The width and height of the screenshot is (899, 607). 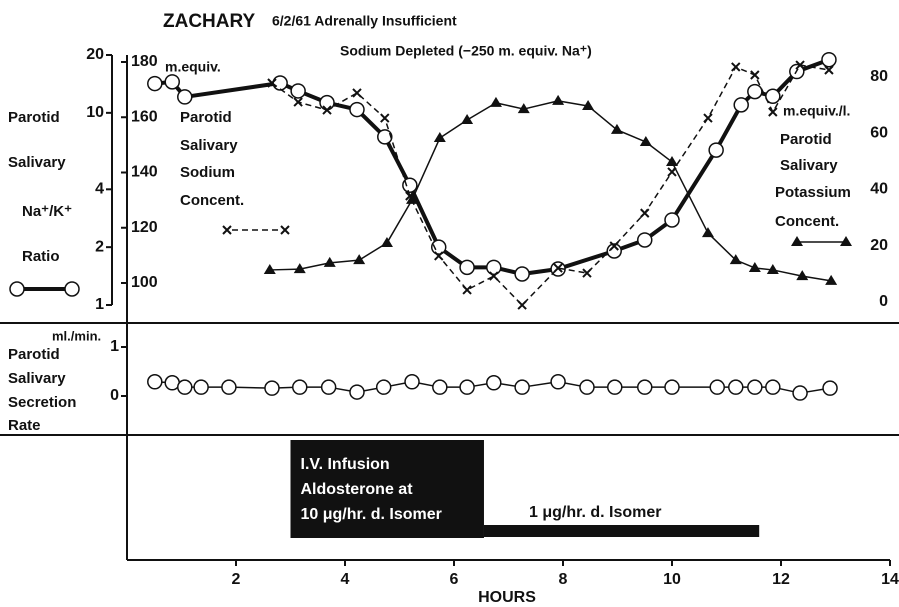 What do you see at coordinates (816, 111) in the screenshot?
I see `axis-unit: m.equiv./l.` at bounding box center [816, 111].